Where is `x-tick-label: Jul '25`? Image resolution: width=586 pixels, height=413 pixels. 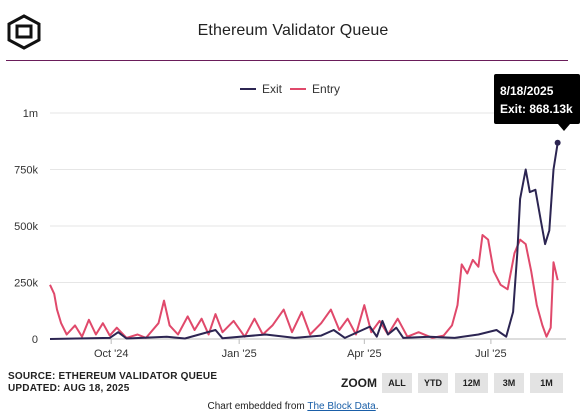 x-tick-label: Jul '25 is located at coordinates (490, 354).